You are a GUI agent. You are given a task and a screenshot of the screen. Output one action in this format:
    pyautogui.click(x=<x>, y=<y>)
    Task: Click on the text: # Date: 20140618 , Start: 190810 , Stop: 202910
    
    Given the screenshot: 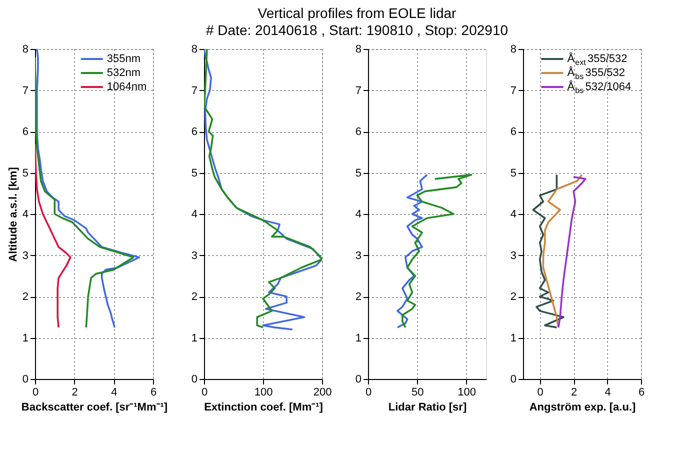 What is the action you would take?
    pyautogui.click(x=357, y=30)
    